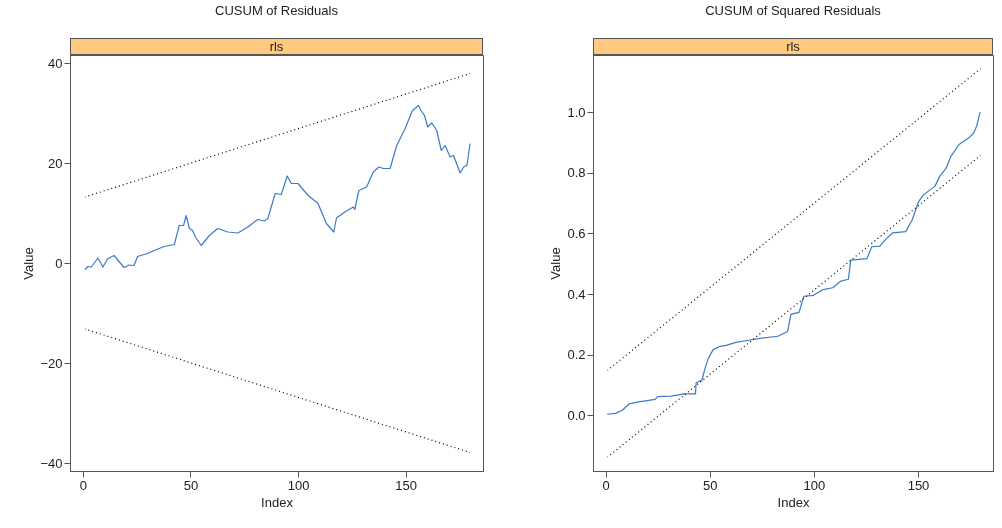 The height and width of the screenshot is (528, 1002). Describe the element at coordinates (55, 163) in the screenshot. I see `y-tick-label: 20` at that location.